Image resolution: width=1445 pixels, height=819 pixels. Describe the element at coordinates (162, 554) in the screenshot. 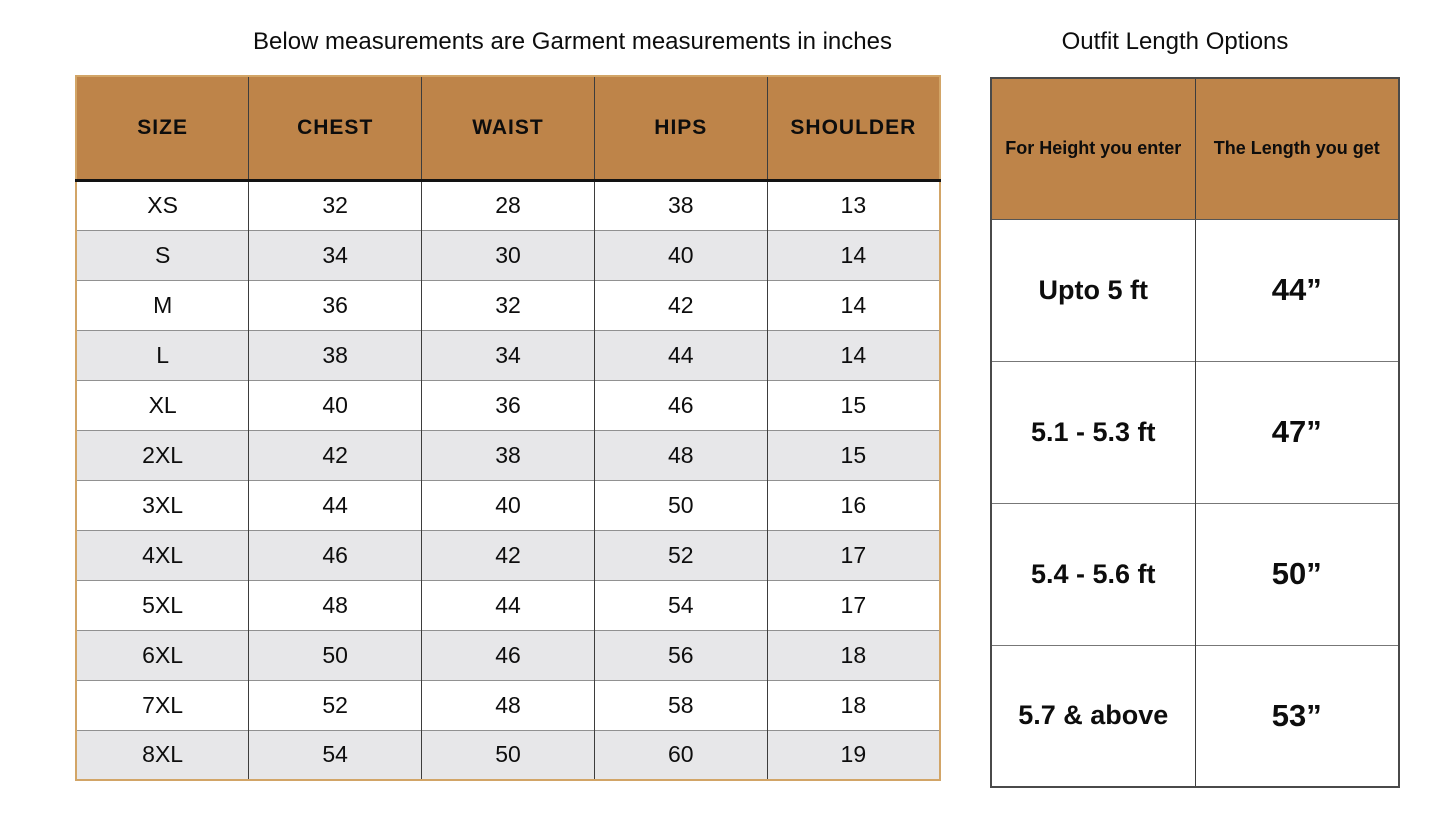

I see `table-cell: 4XL` at that location.